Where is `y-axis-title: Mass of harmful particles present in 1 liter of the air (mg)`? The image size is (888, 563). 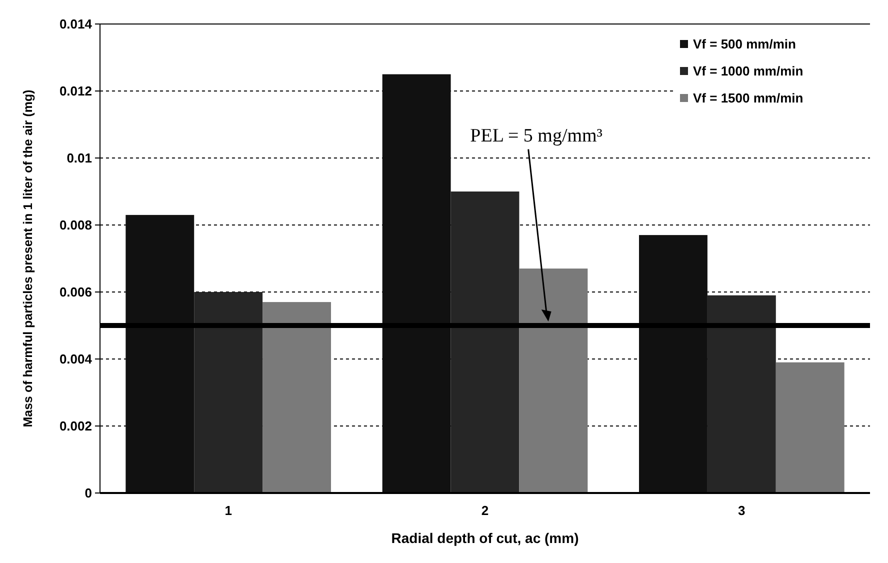 y-axis-title: Mass of harmful particles present in 1 liter of the air (mg) is located at coordinates (28, 259).